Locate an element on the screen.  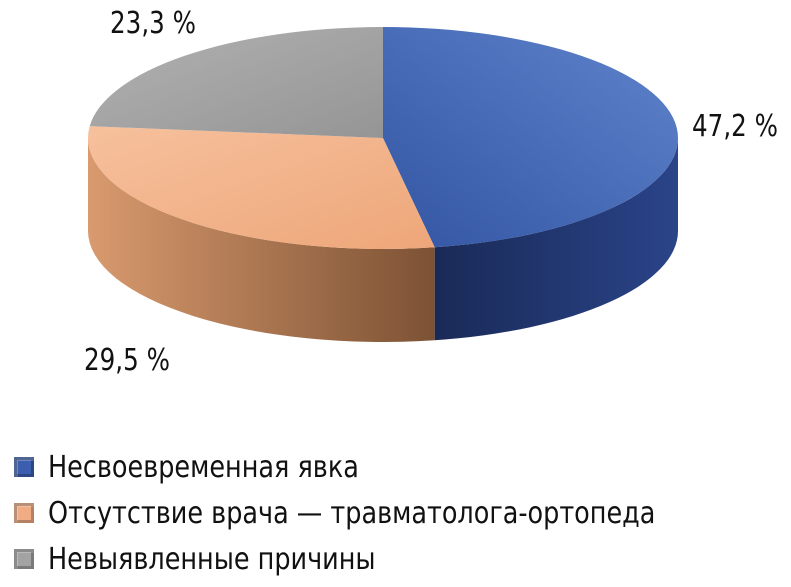
legend-swatch-blue is located at coordinates (24, 467).